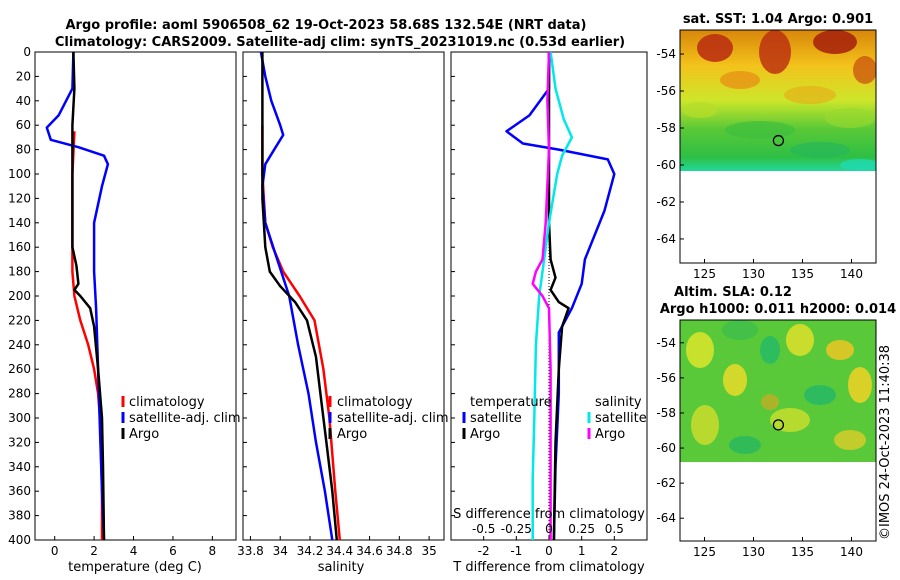 Image resolution: width=900 pixels, height=580 pixels. I want to click on sst-map-title: sat. SST: 1.04 Argo: 0.901, so click(778, 19).